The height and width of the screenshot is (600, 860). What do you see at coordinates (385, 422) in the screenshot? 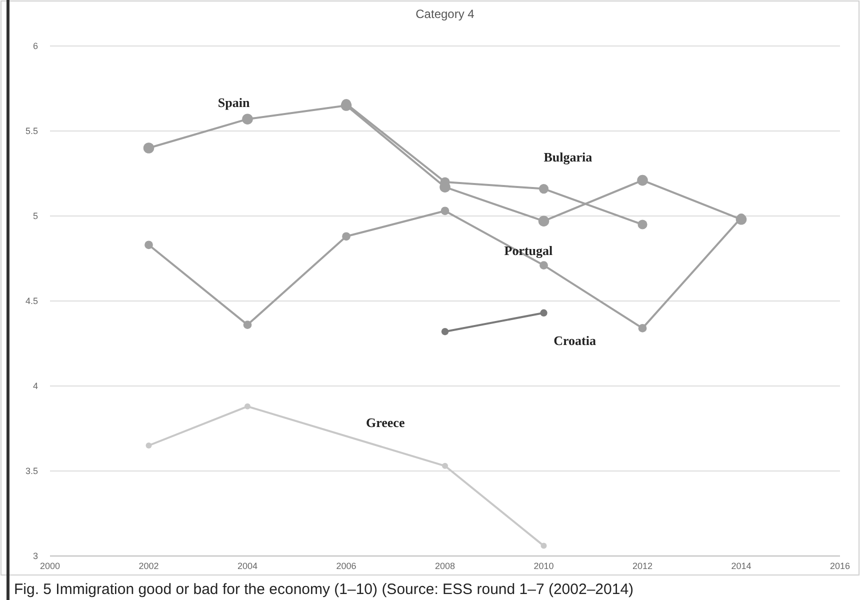
I see `series-label: Greece` at bounding box center [385, 422].